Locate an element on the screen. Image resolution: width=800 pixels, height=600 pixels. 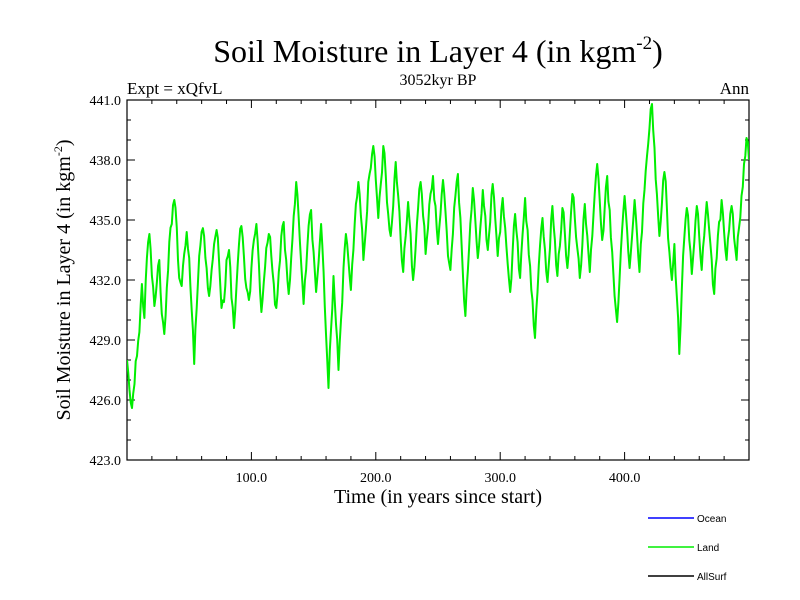
y-tick-label: 435.0 is located at coordinates (106, 221).